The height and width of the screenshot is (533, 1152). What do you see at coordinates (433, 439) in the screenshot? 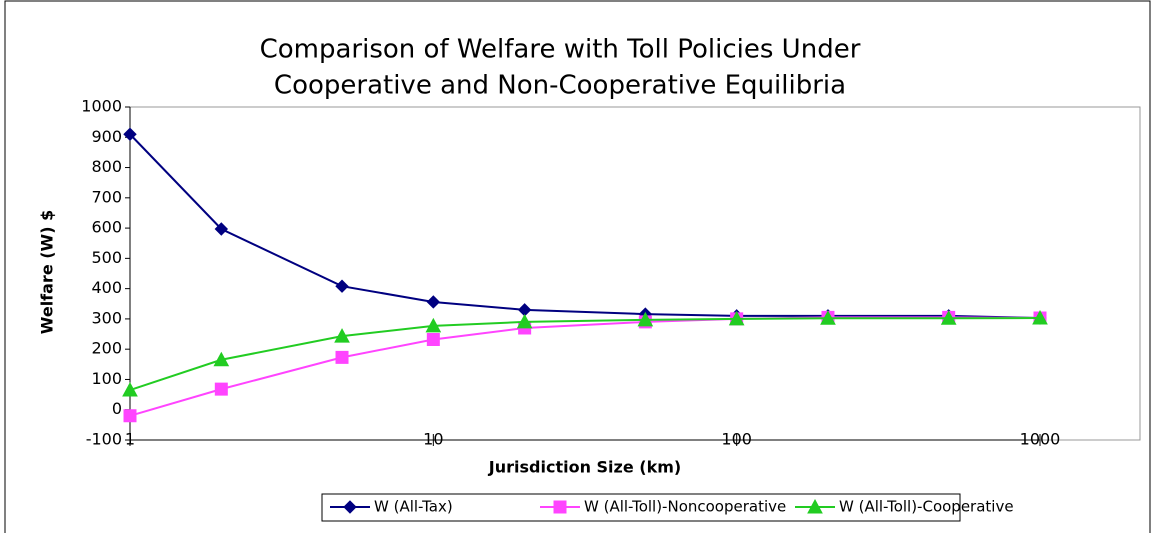
I see `x-tick-label: 10` at bounding box center [433, 439].